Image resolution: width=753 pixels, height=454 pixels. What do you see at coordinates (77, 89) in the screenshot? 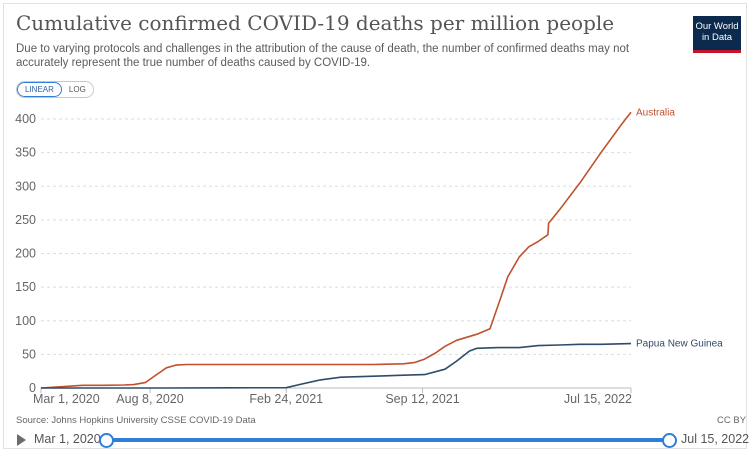
I see `log-scale-button: LOG` at bounding box center [77, 89].